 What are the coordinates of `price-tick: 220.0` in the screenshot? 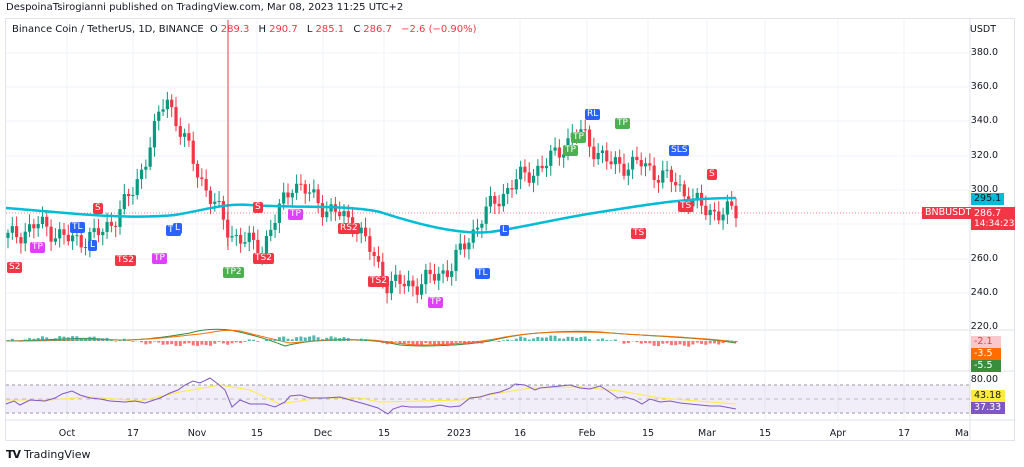 It's located at (984, 326).